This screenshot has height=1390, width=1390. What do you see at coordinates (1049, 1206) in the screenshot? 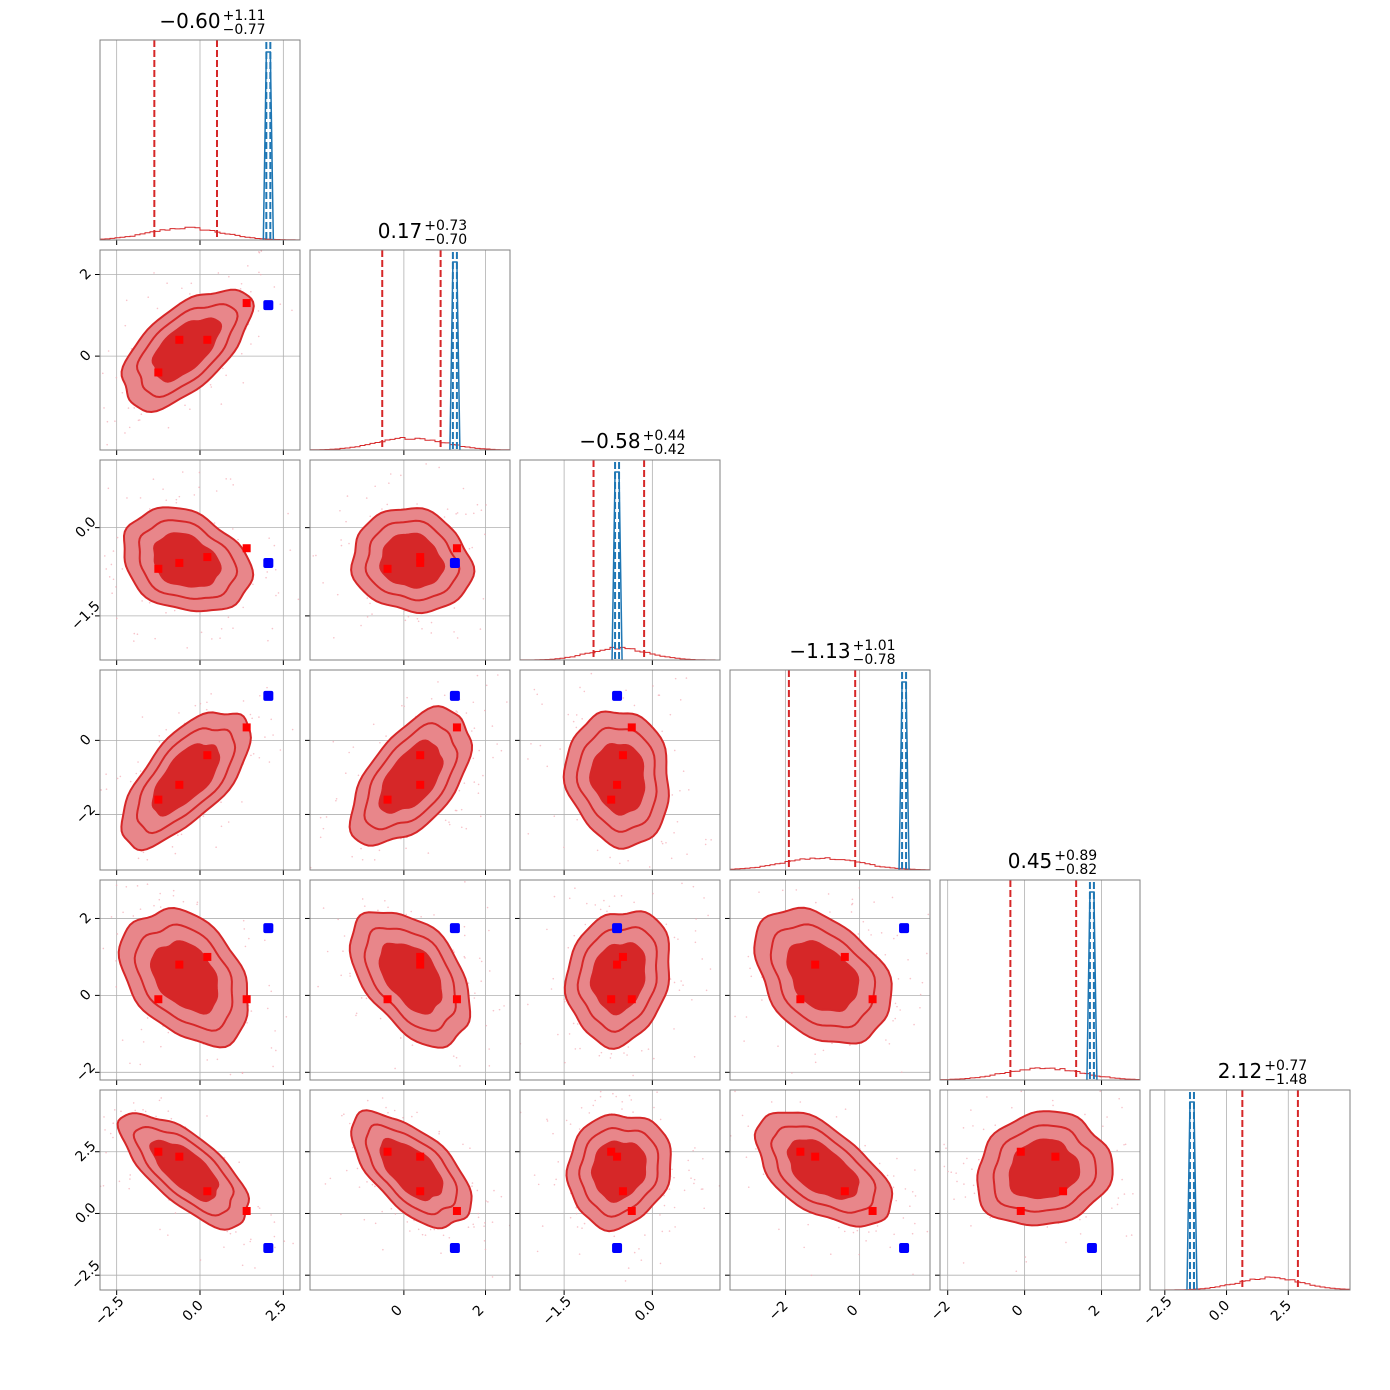
I see `panel-5-4: −2 0 2` at bounding box center [1049, 1206].